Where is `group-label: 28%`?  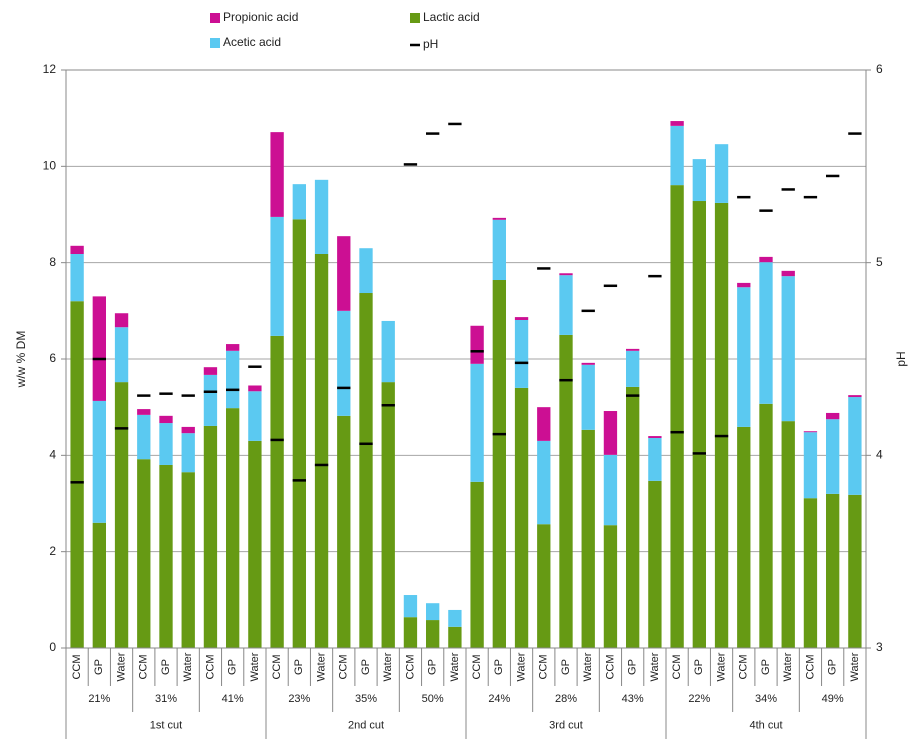 group-label: 28% is located at coordinates (566, 699).